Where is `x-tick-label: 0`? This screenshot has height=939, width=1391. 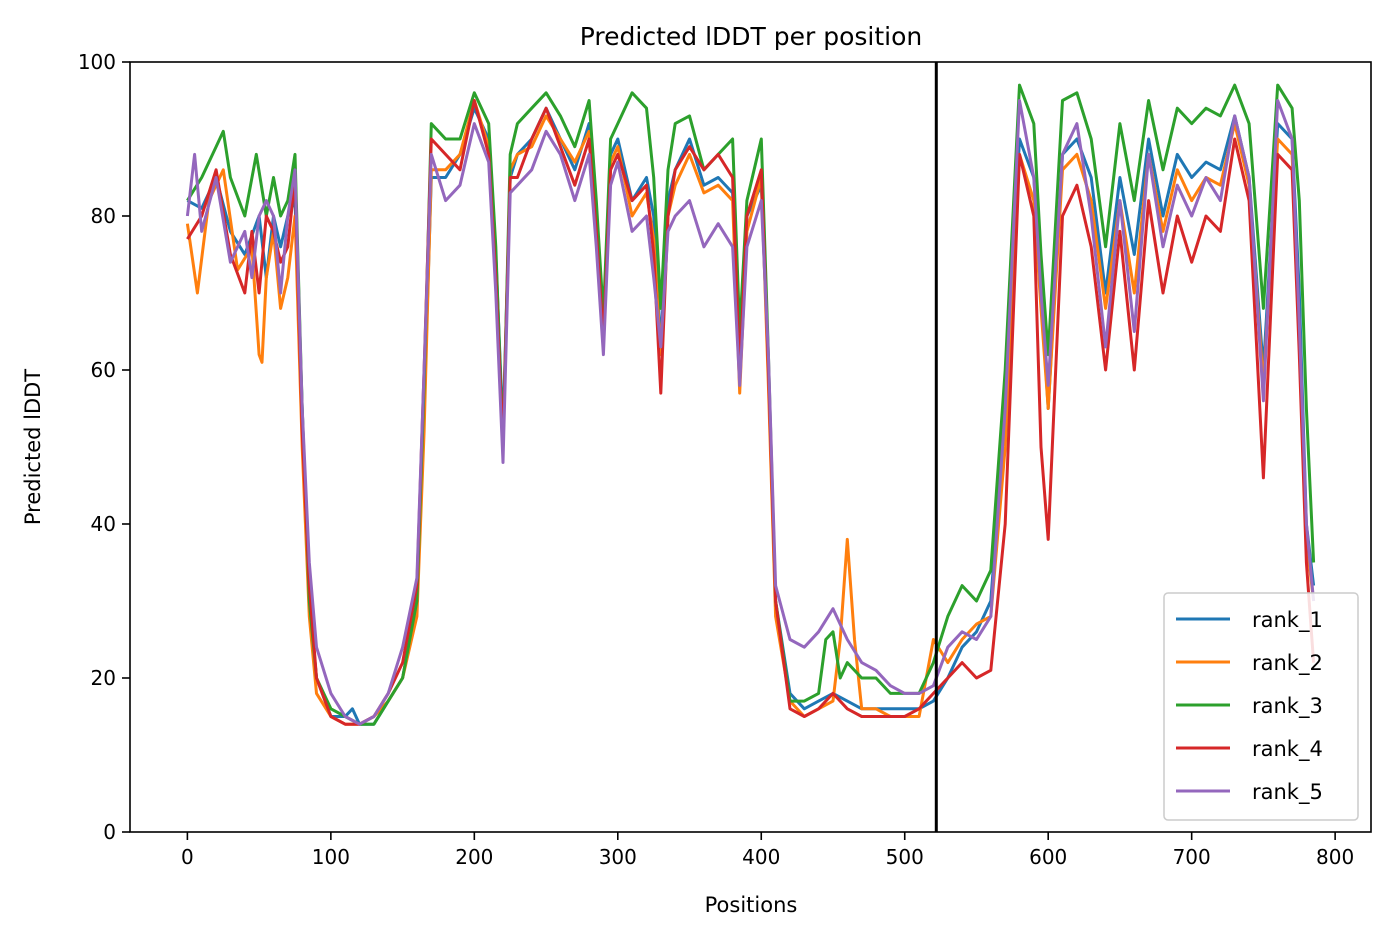
x-tick-label: 0 is located at coordinates (187, 857).